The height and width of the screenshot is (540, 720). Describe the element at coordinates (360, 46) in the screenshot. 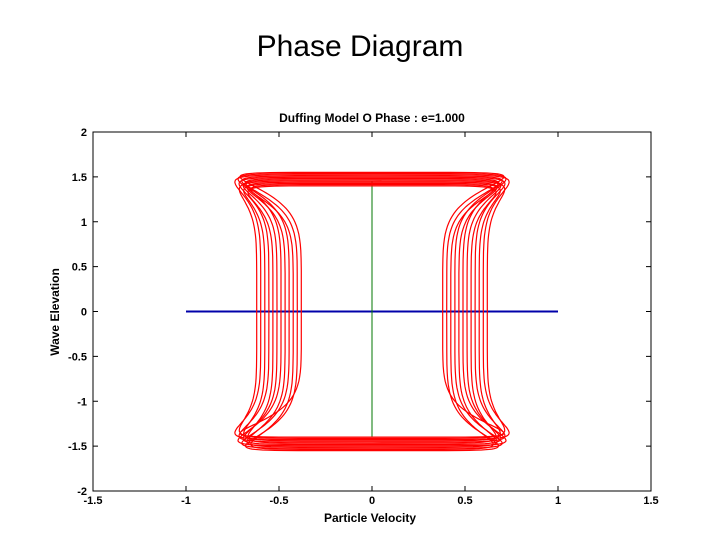

I see `slide-title: Phase Diagram` at that location.